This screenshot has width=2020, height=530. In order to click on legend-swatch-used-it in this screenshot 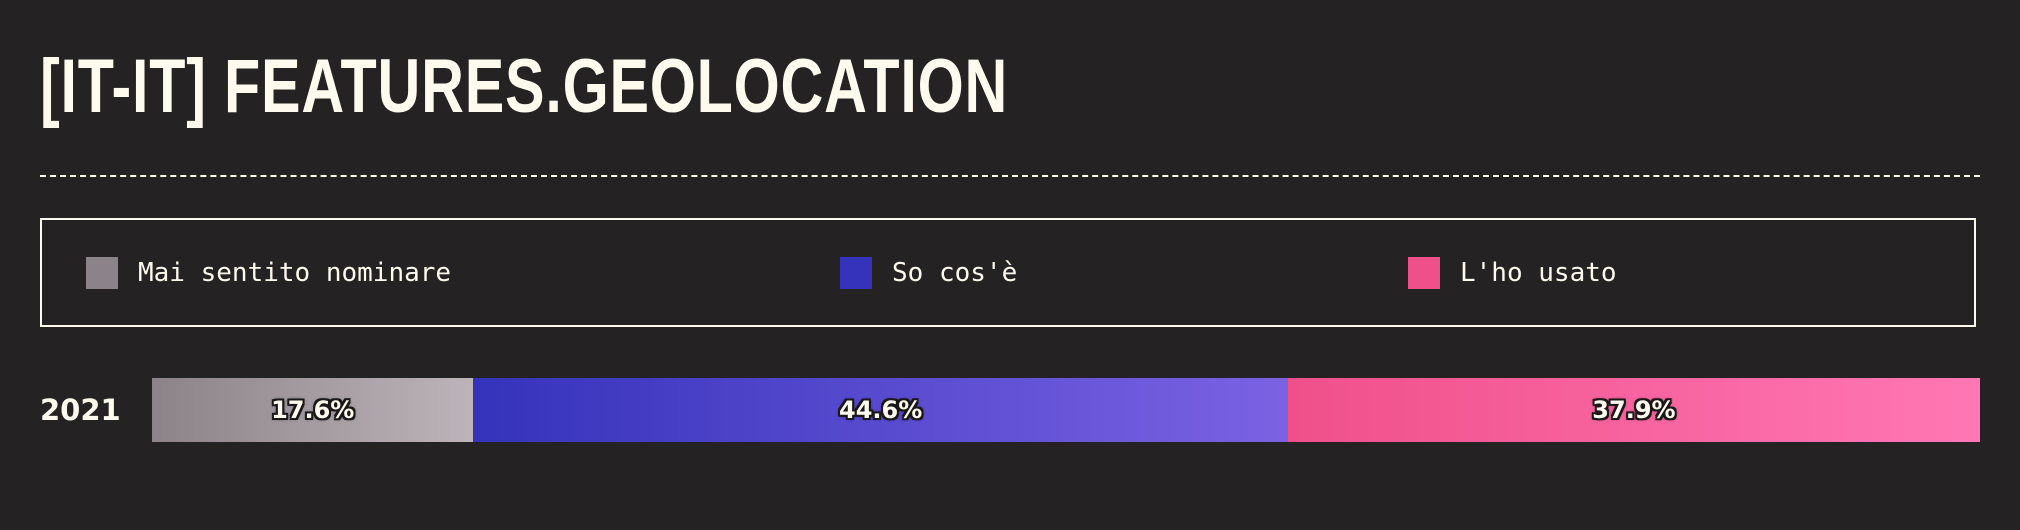, I will do `click(1424, 272)`.